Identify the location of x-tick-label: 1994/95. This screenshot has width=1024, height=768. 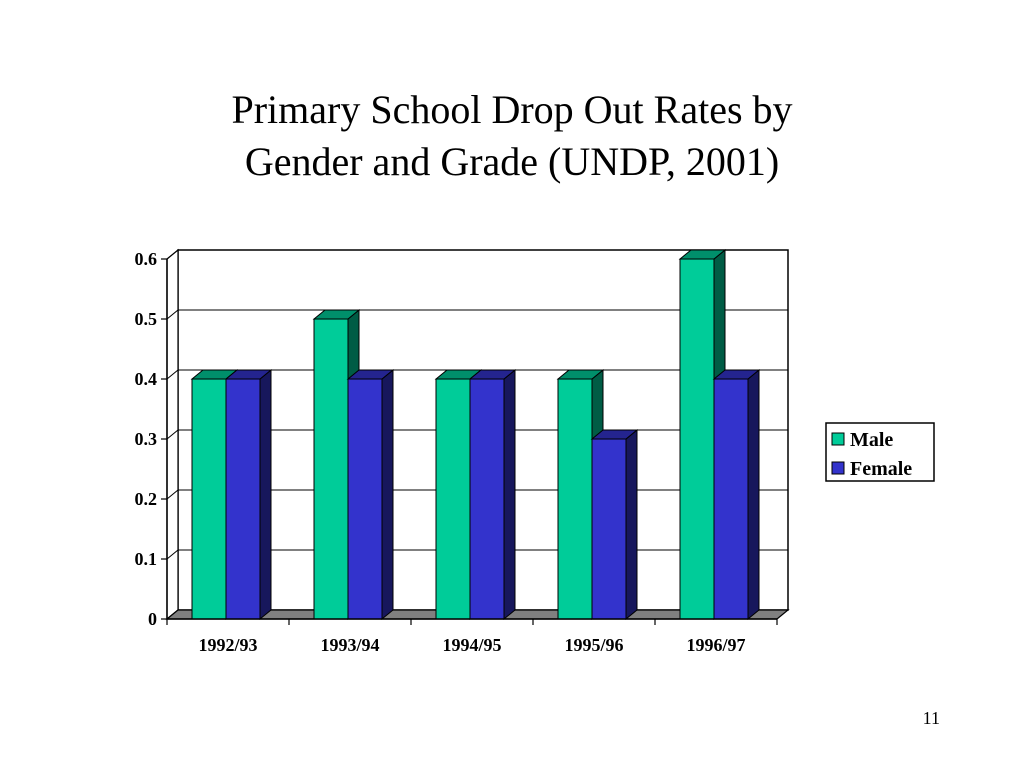
(471, 645).